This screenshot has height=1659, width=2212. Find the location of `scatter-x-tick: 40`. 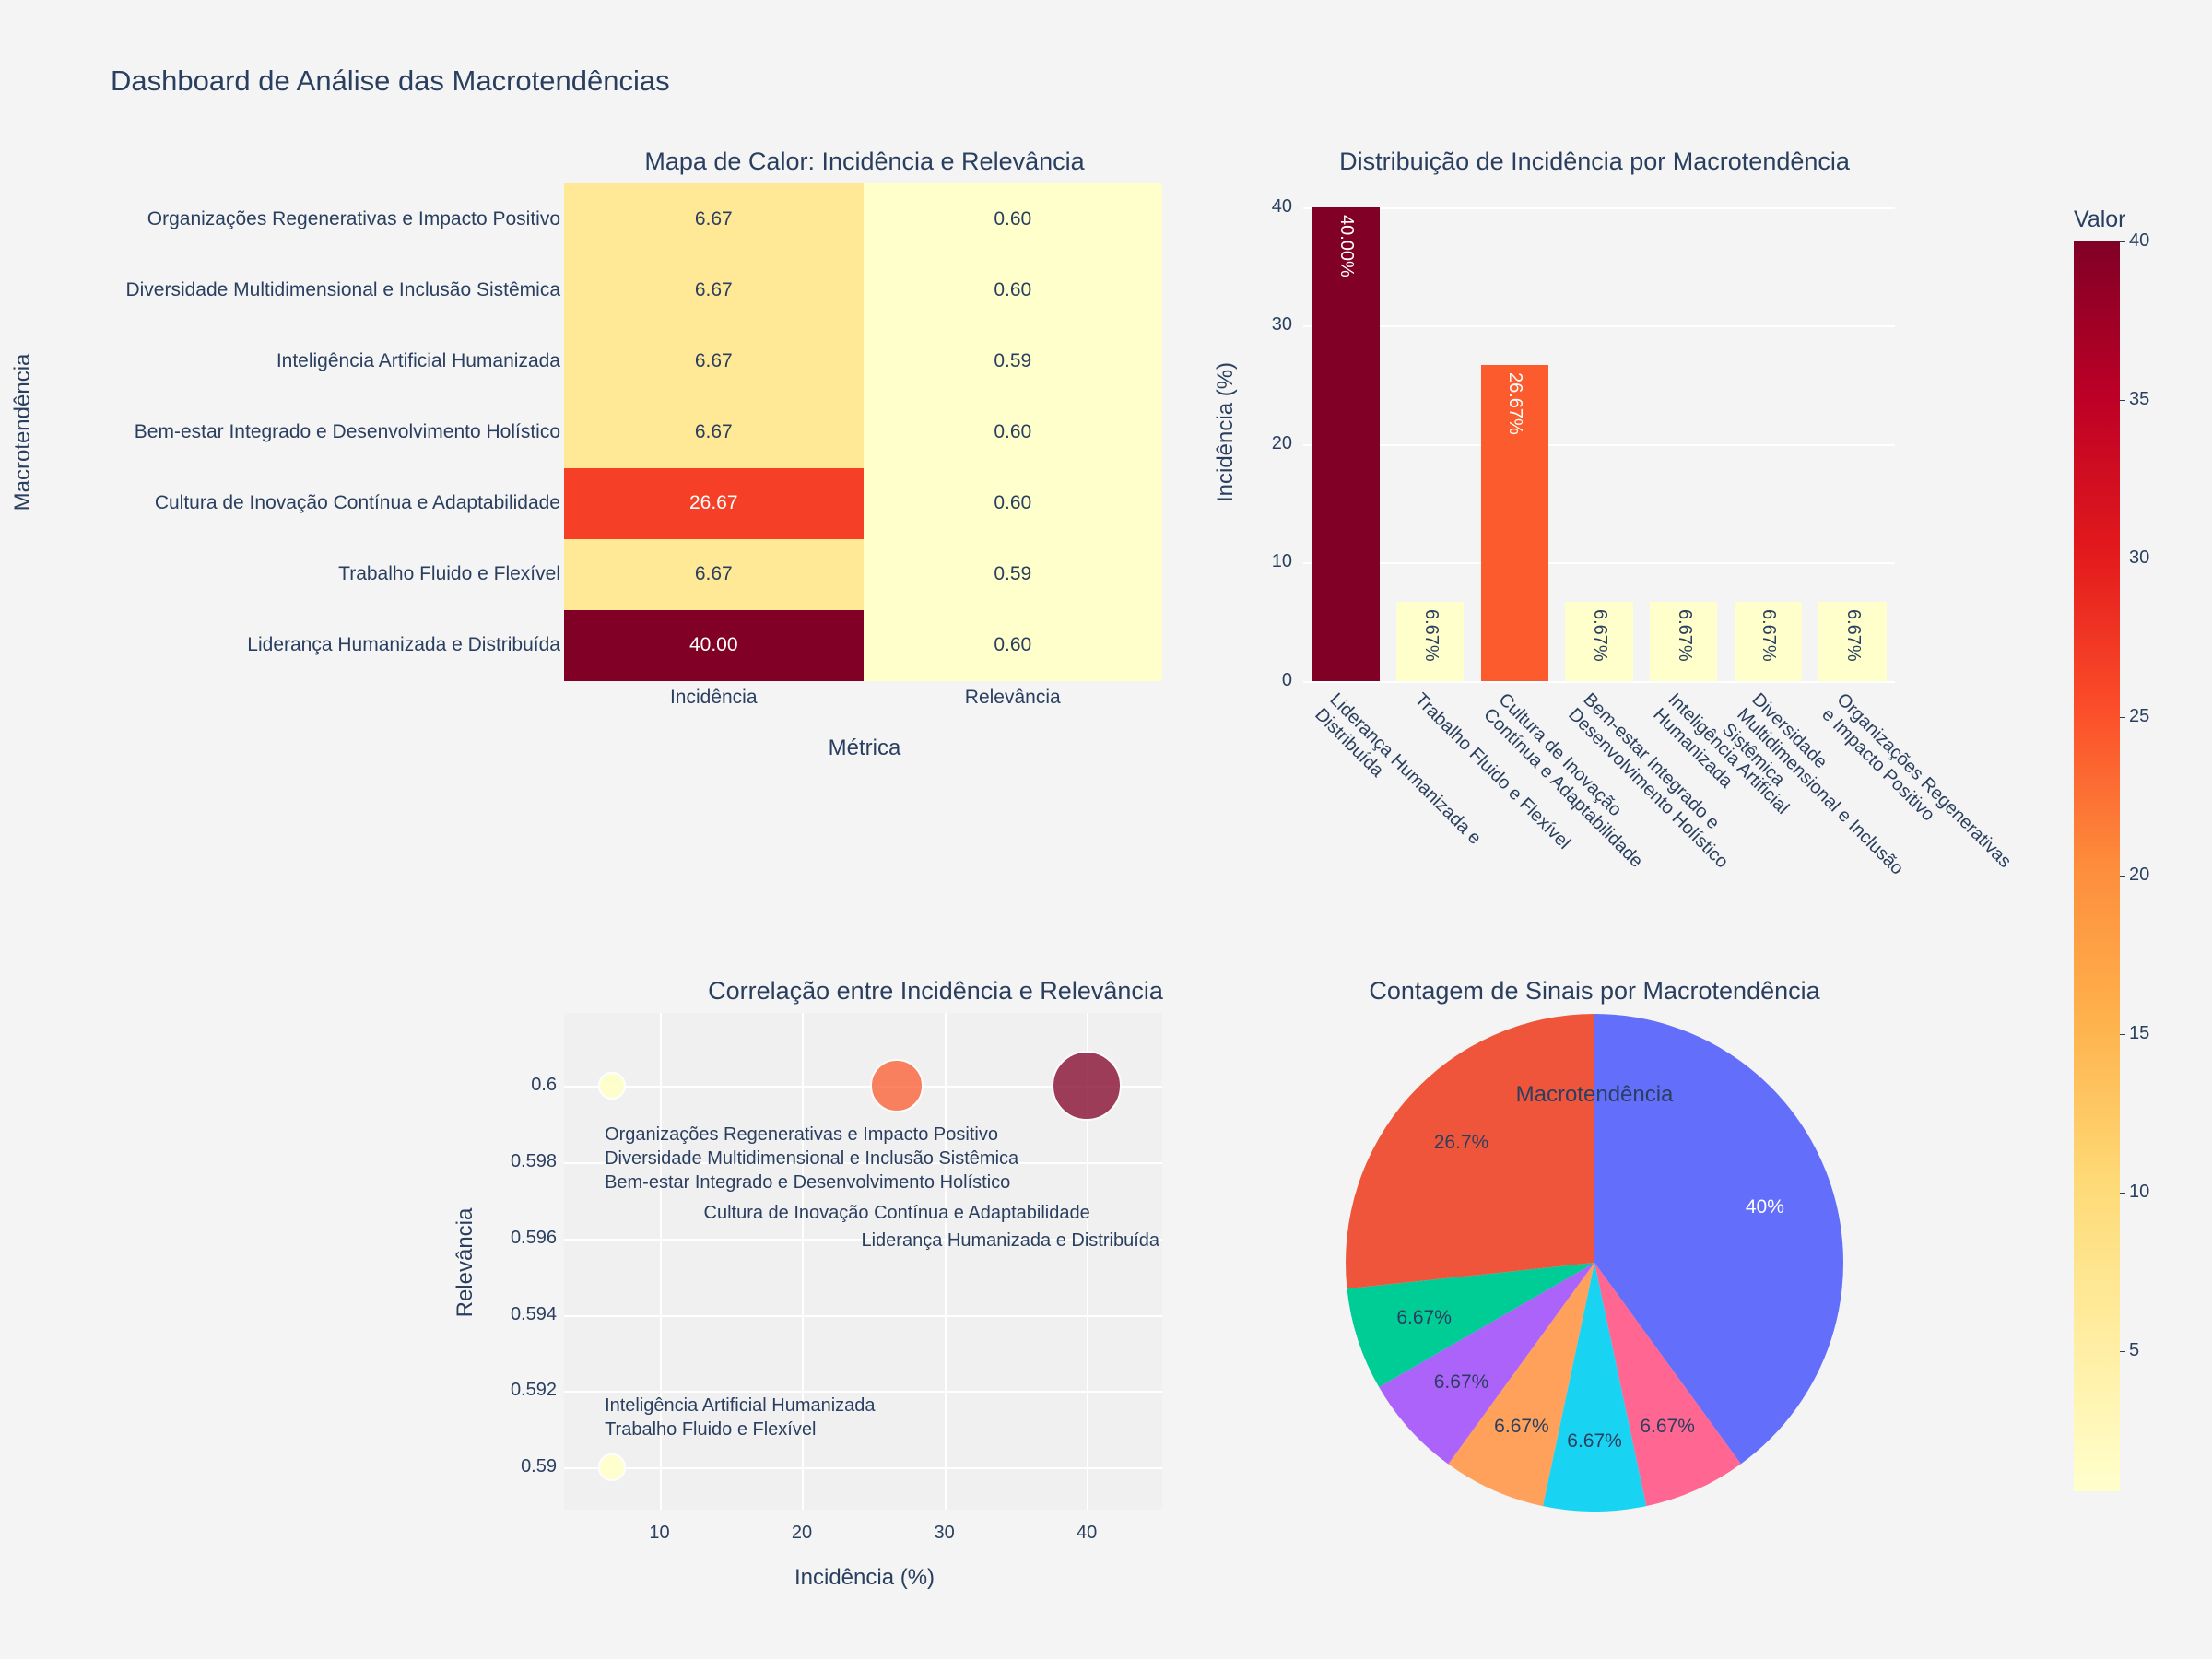

scatter-x-tick: 40 is located at coordinates (1087, 1533).